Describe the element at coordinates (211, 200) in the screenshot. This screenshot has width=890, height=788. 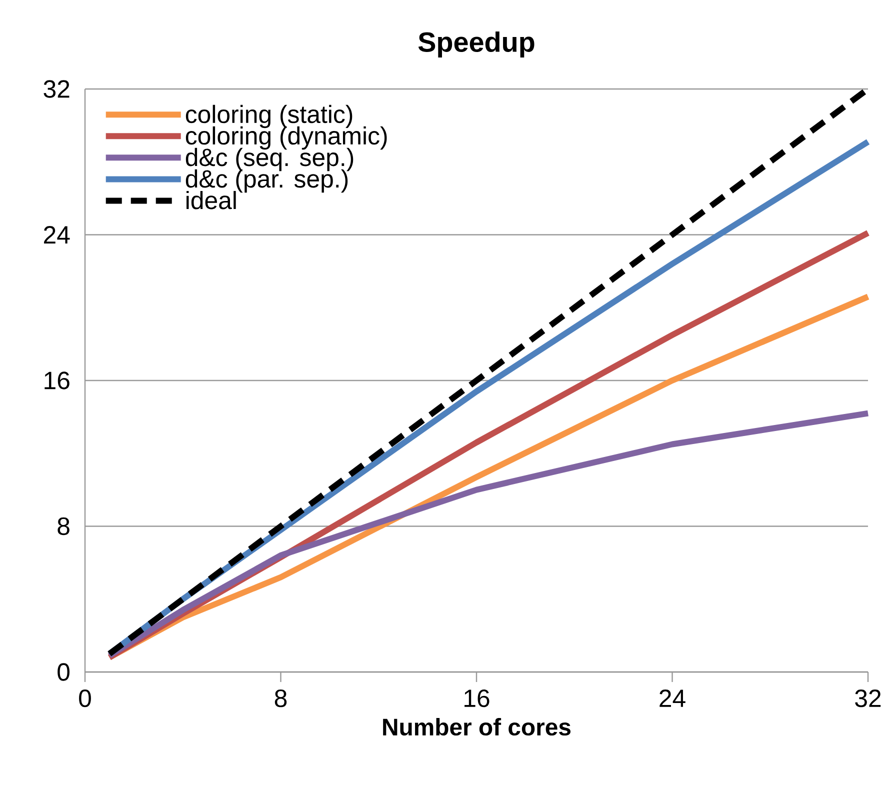
I see `legend-label: ideal` at that location.